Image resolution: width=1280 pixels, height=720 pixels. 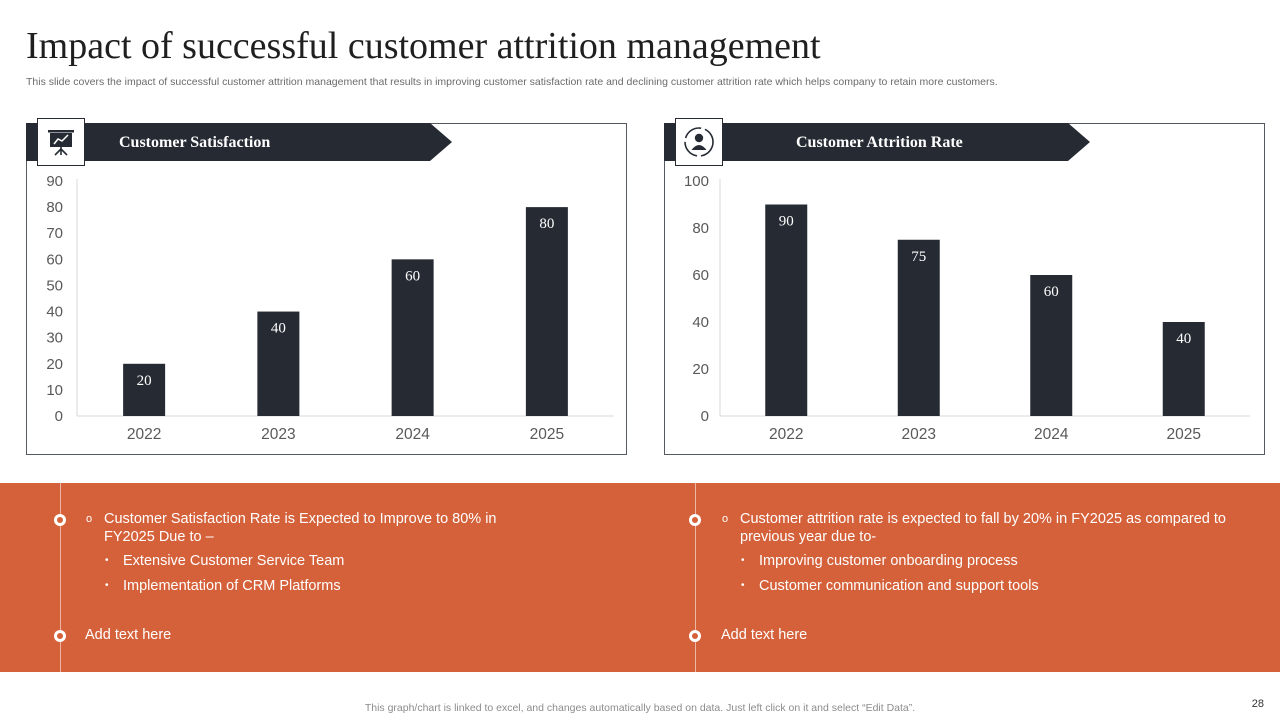 I want to click on y-tick-label: 30, so click(x=54, y=338).